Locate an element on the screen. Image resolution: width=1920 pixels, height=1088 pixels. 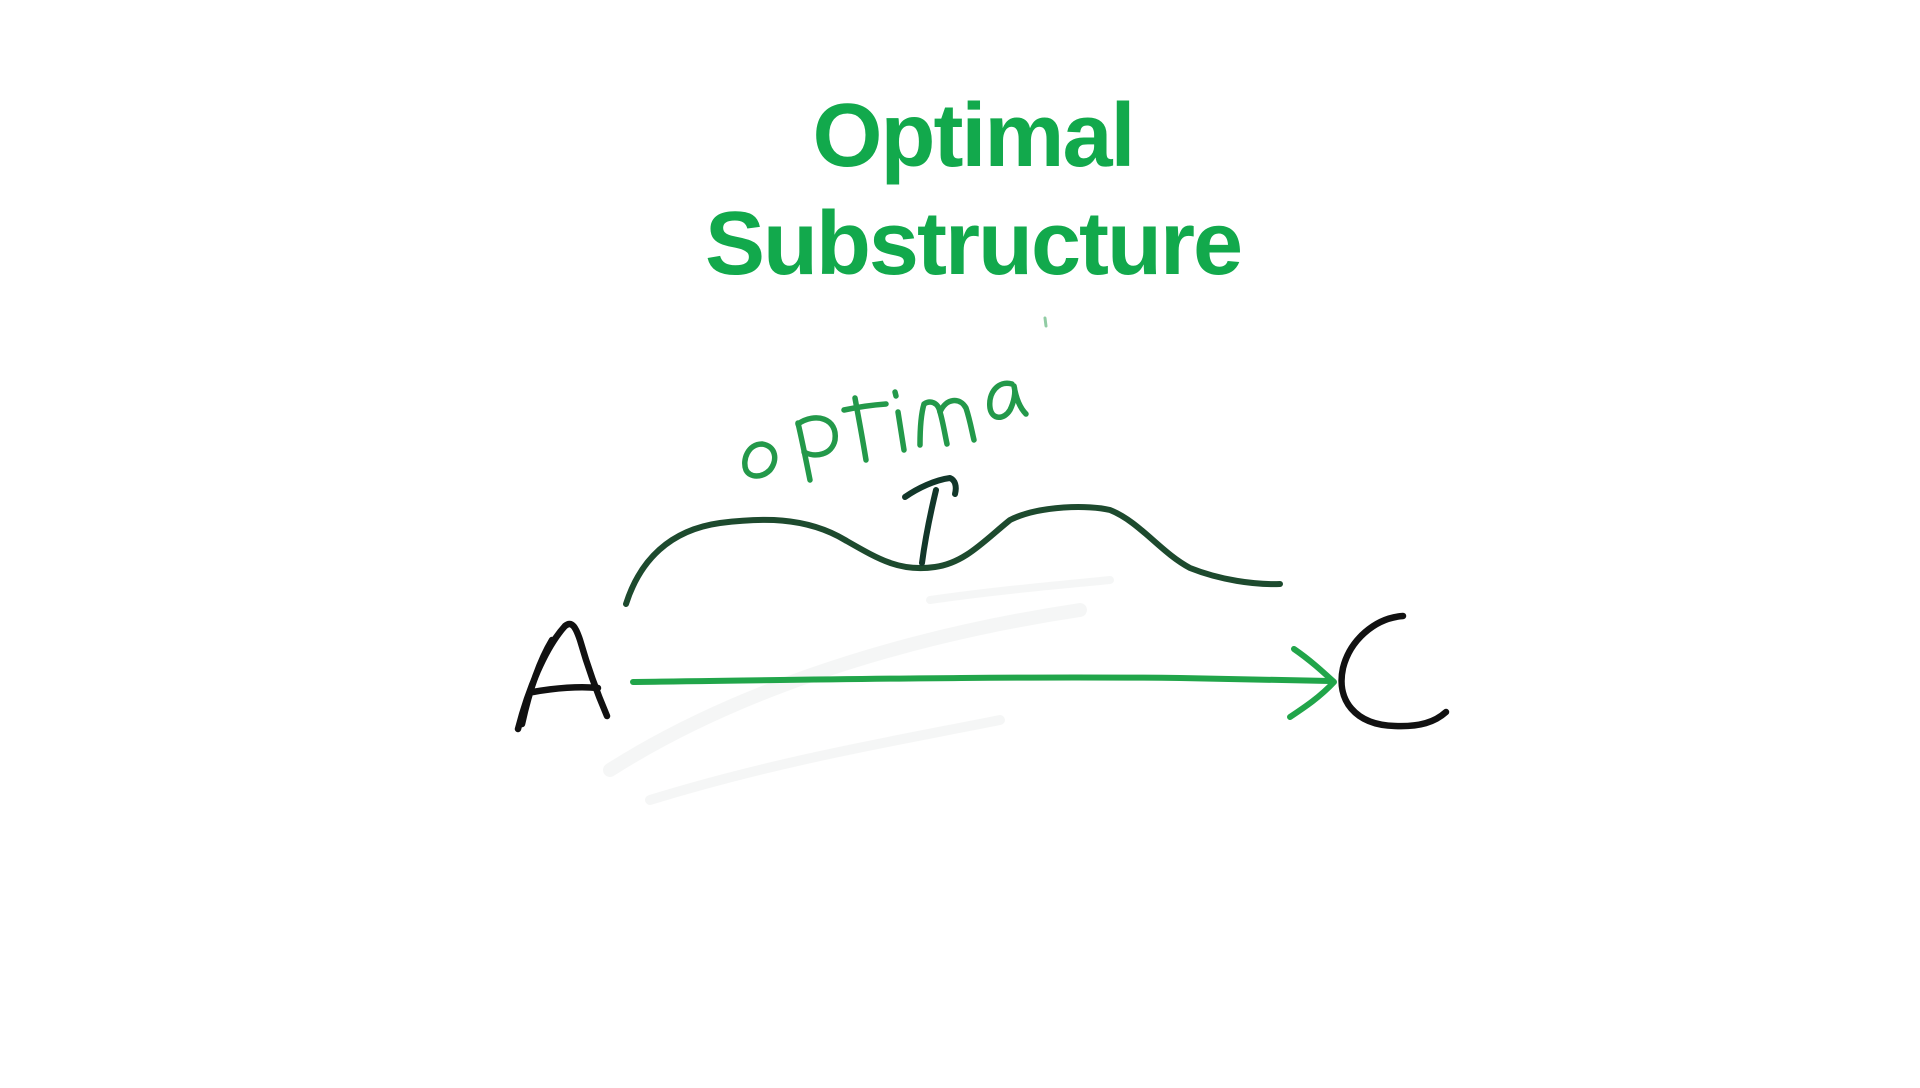
node-a-glyph is located at coordinates (562, 676).